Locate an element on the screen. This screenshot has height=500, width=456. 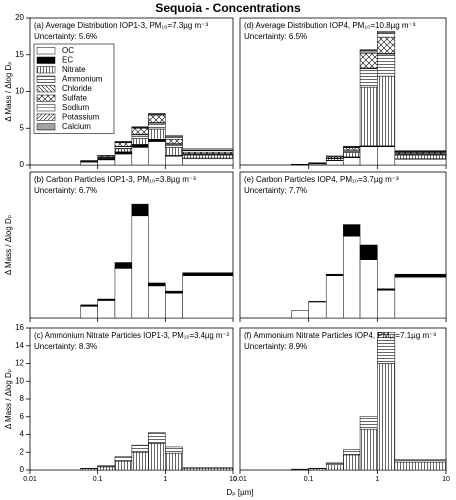
y-tick-label: 5 is located at coordinates (22, 127).